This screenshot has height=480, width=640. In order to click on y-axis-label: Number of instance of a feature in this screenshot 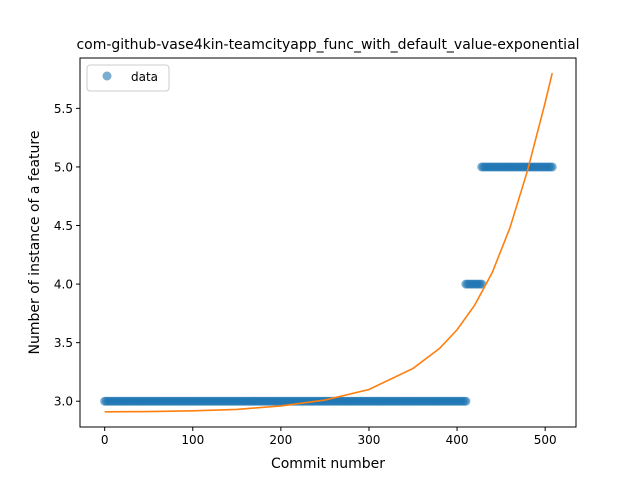, I will do `click(35, 243)`.